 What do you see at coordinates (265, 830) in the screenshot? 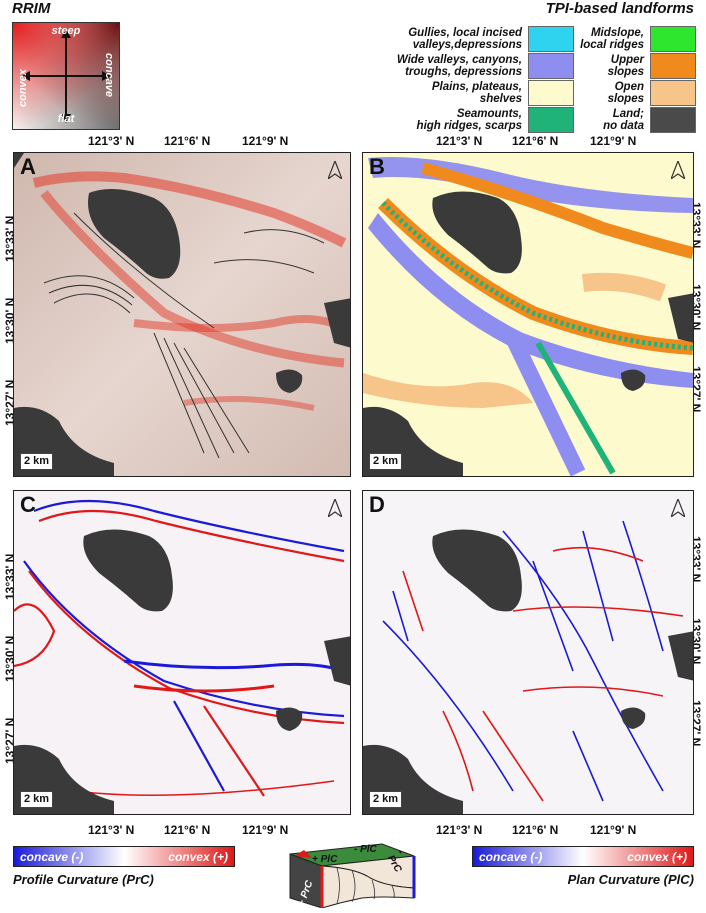
I see `panel-c-lon-3: 121°9' N` at bounding box center [265, 830].